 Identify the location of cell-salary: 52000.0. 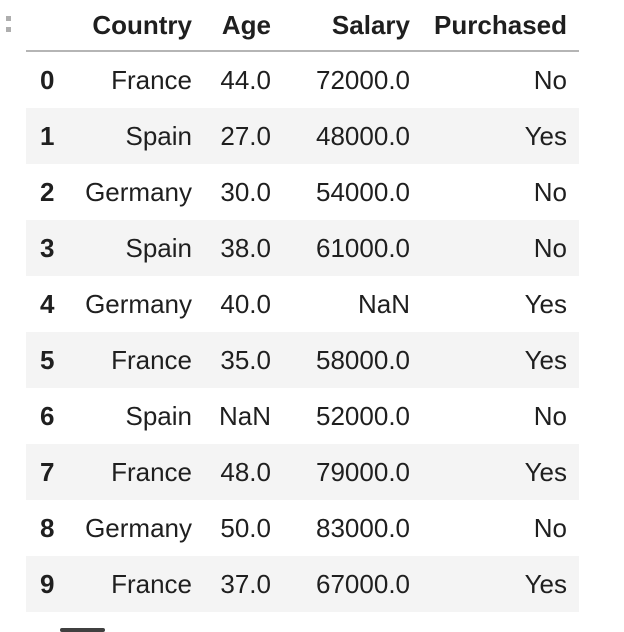
(363, 415).